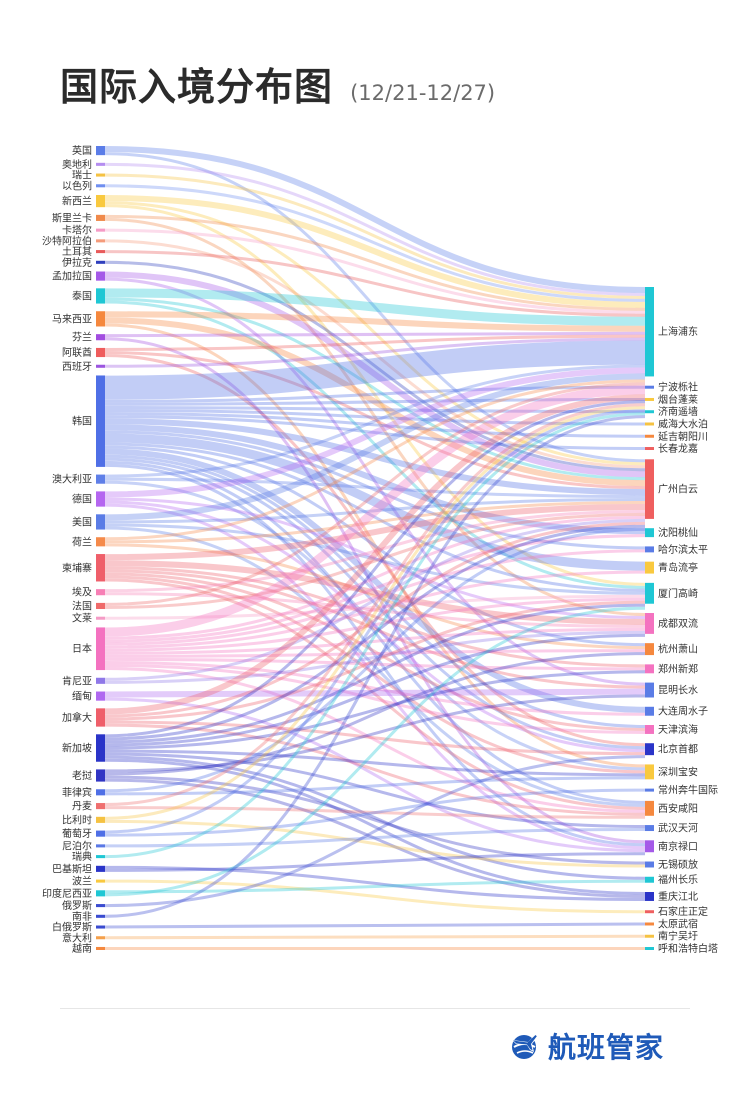  Describe the element at coordinates (678, 828) in the screenshot. I see `target-label: 武汉天河` at that location.